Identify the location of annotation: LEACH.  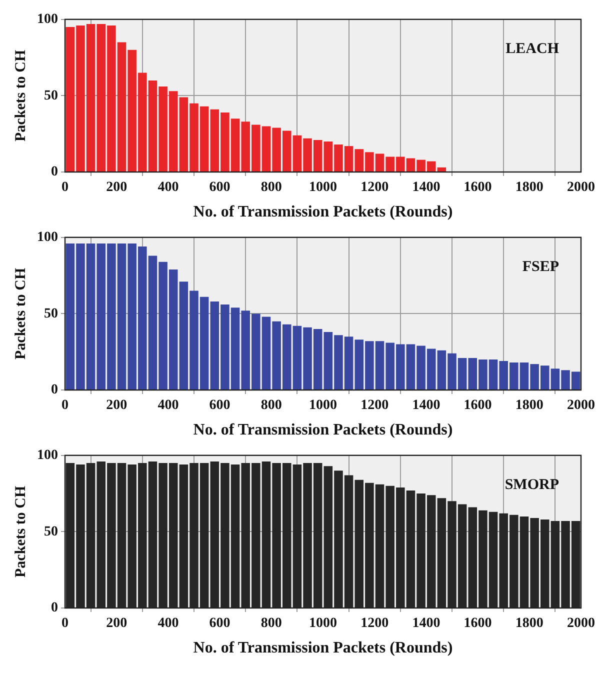
(533, 48).